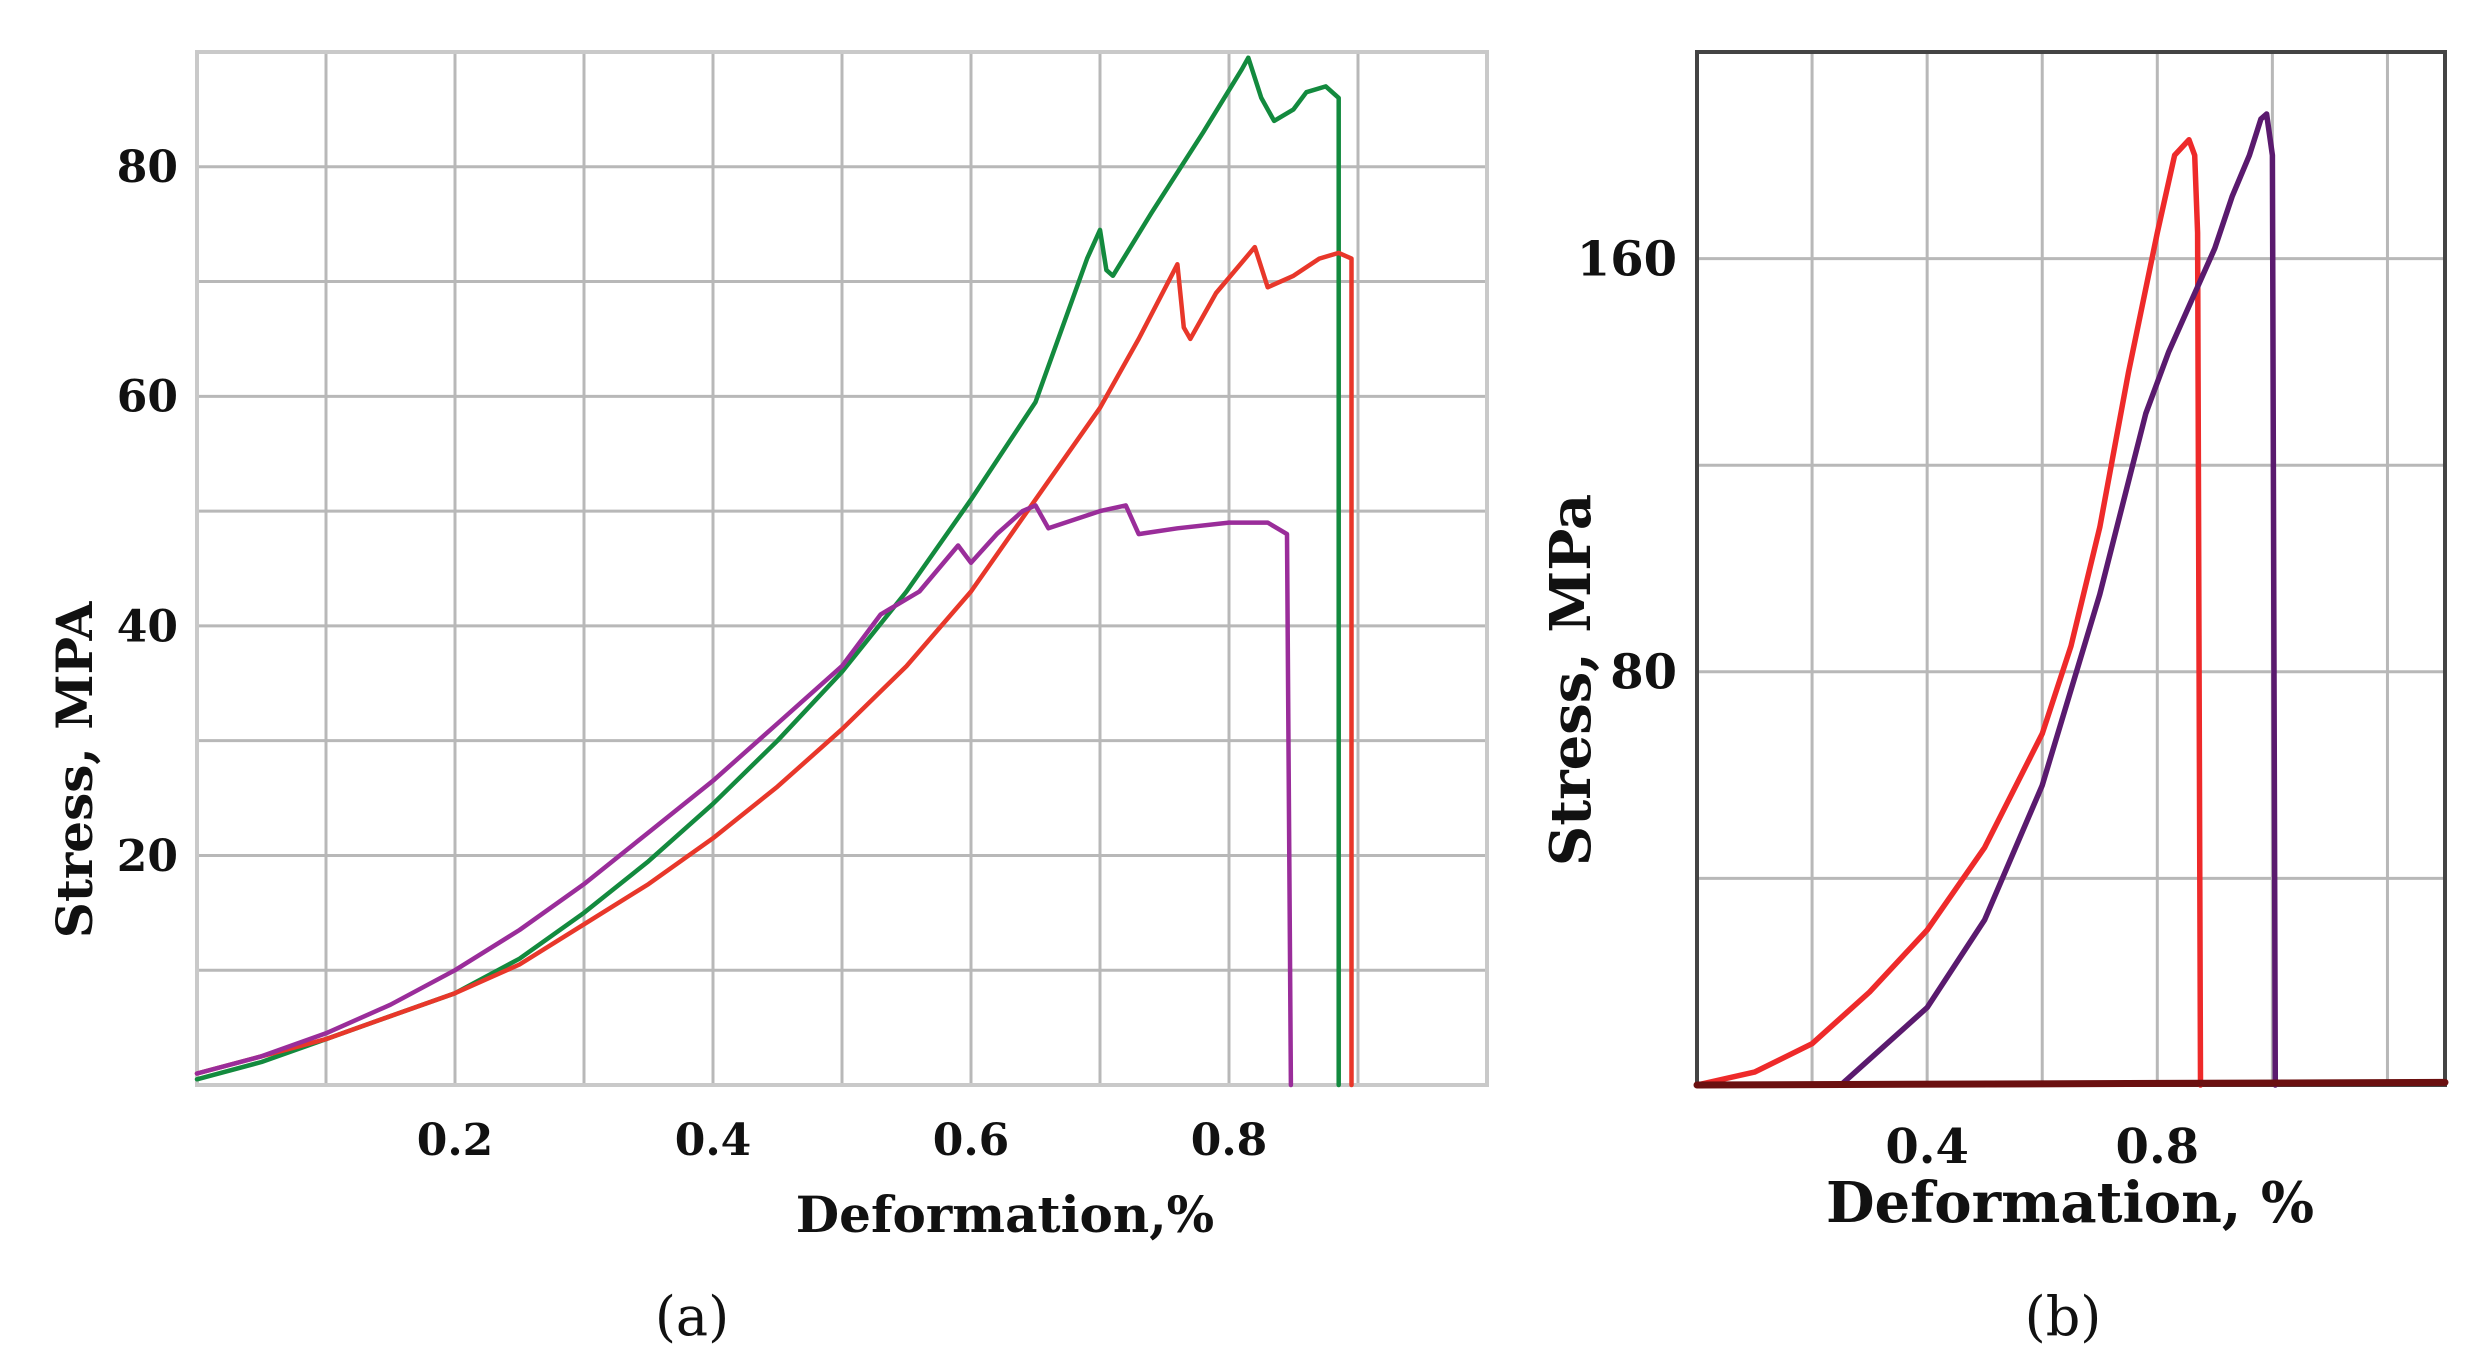 The height and width of the screenshot is (1368, 2470). What do you see at coordinates (2063, 1316) in the screenshot?
I see `panel-label-b: (b)` at bounding box center [2063, 1316].